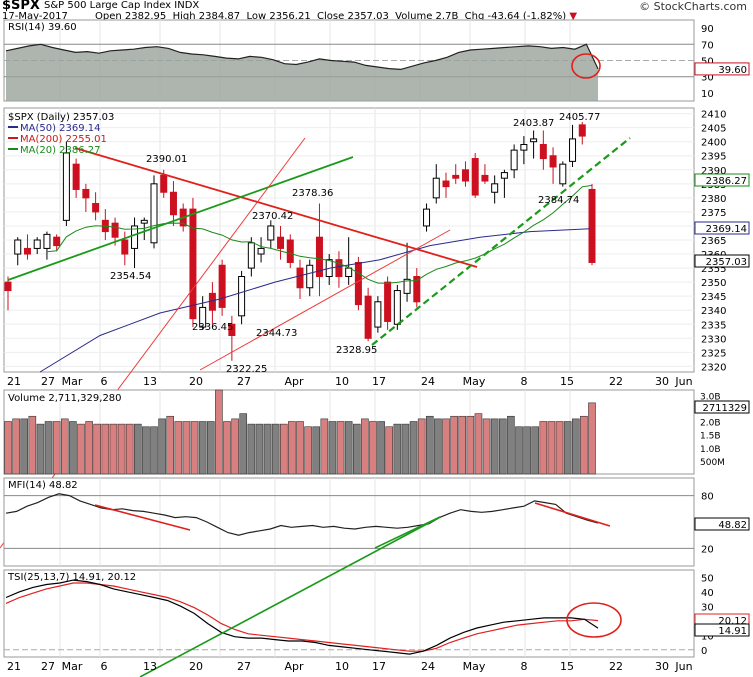 The width and height of the screenshot is (753, 677). What do you see at coordinates (710, 397) in the screenshot?
I see `volume-tick-label: 3.0B` at bounding box center [710, 397].